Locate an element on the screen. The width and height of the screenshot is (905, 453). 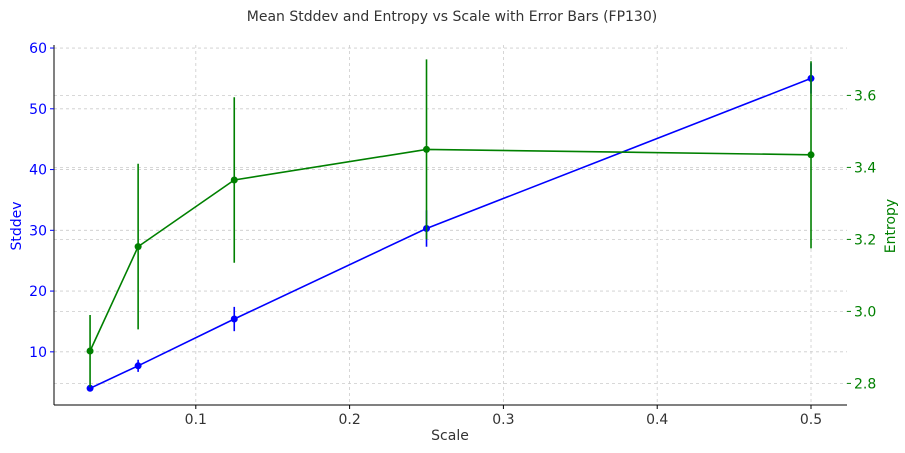
y-axis-label-right: Entropy is located at coordinates (891, 226).